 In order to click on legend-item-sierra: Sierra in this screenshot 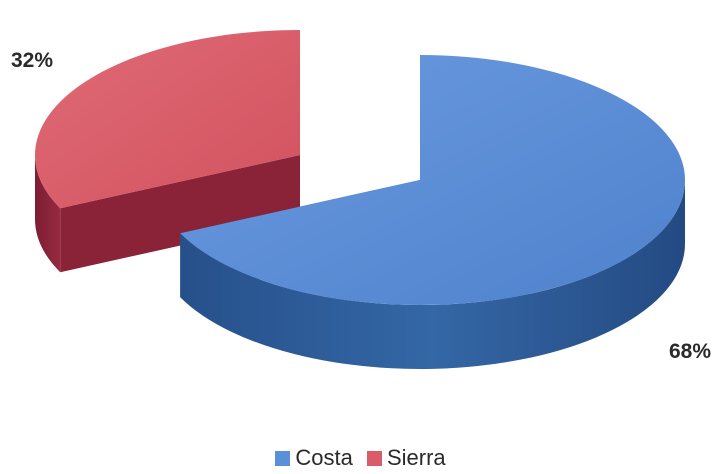, I will do `click(406, 457)`.